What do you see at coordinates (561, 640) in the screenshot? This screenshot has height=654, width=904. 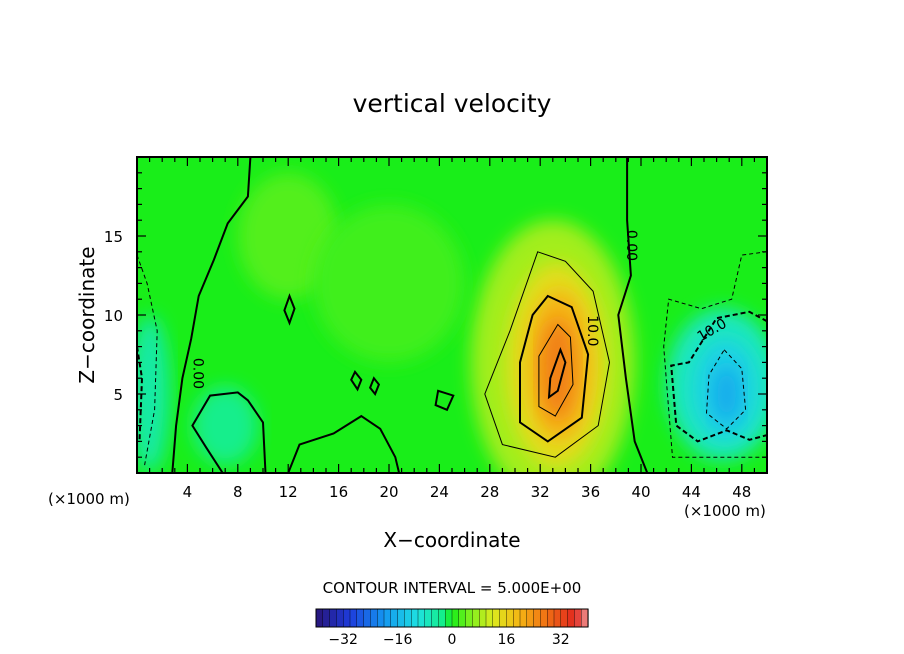 I see `colorbar-tick-label: 32` at bounding box center [561, 640].